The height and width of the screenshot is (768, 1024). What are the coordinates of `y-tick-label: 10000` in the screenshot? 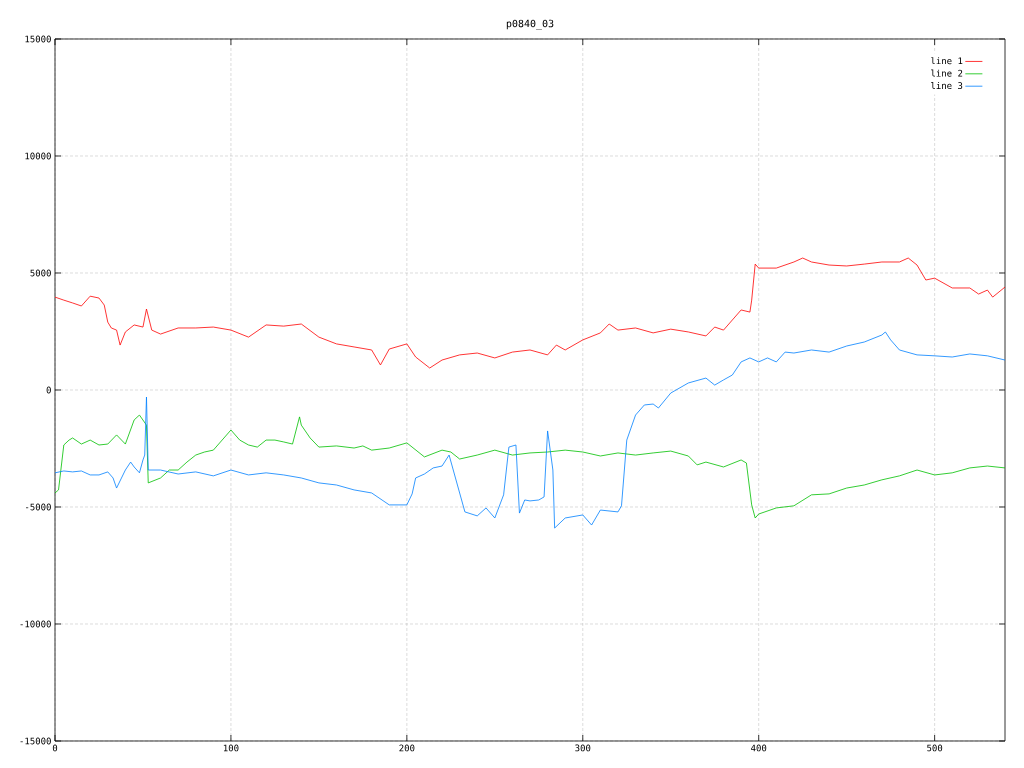 It's located at (38, 156).